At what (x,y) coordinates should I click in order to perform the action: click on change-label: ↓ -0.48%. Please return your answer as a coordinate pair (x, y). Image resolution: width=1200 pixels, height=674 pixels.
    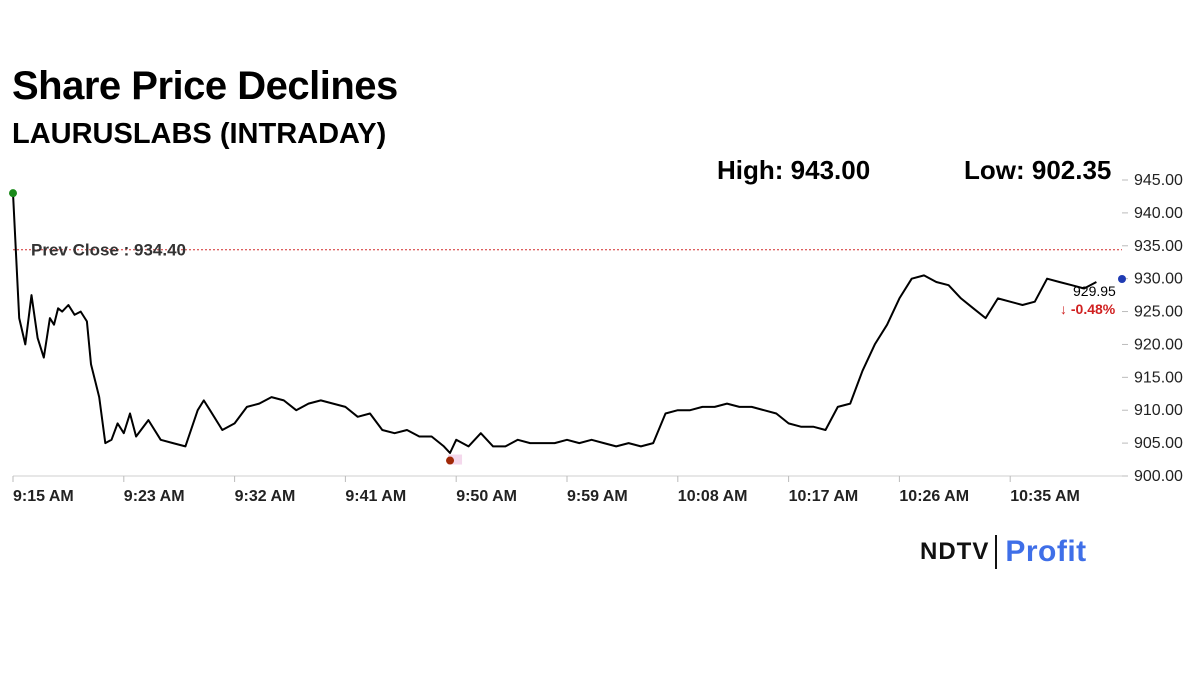
    Looking at the image, I should click on (1088, 309).